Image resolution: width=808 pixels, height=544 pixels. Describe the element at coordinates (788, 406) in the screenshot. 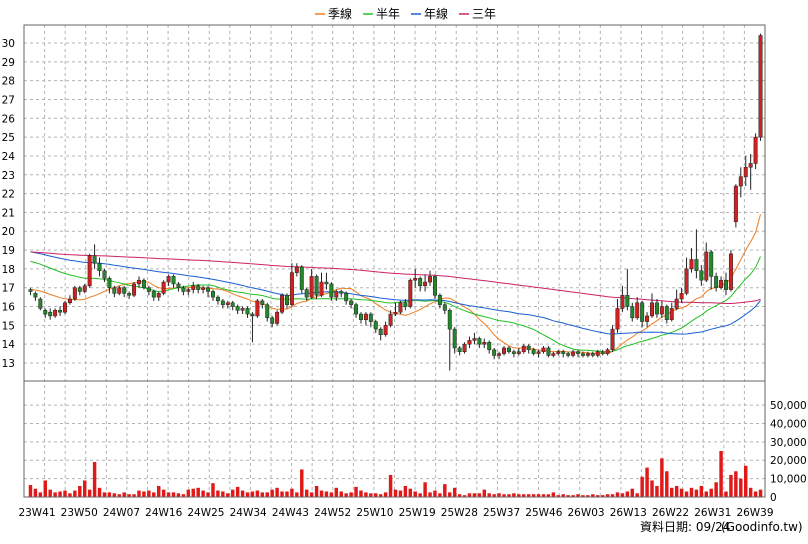

I see `volume-tick-label: 50,000` at that location.